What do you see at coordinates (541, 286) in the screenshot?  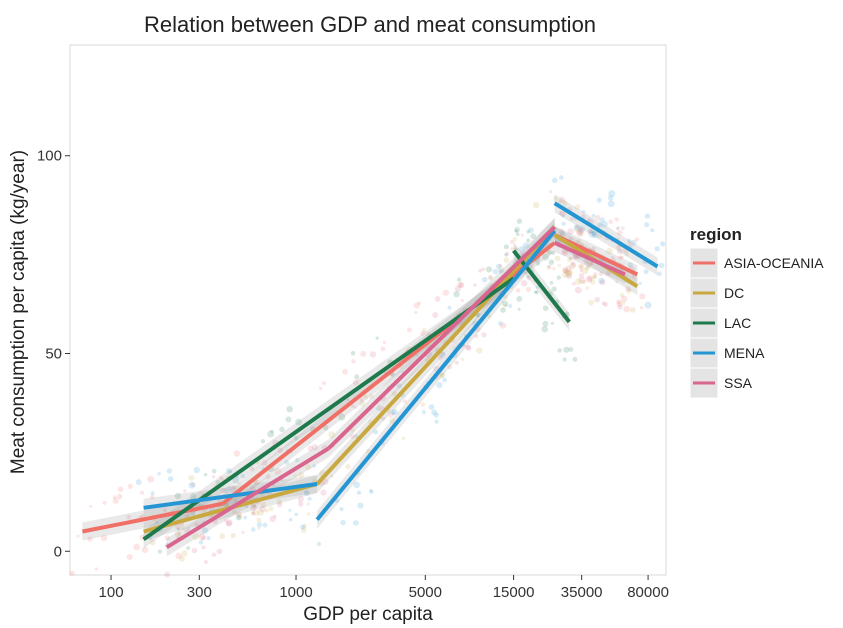 I see `series-line-lac` at bounding box center [541, 286].